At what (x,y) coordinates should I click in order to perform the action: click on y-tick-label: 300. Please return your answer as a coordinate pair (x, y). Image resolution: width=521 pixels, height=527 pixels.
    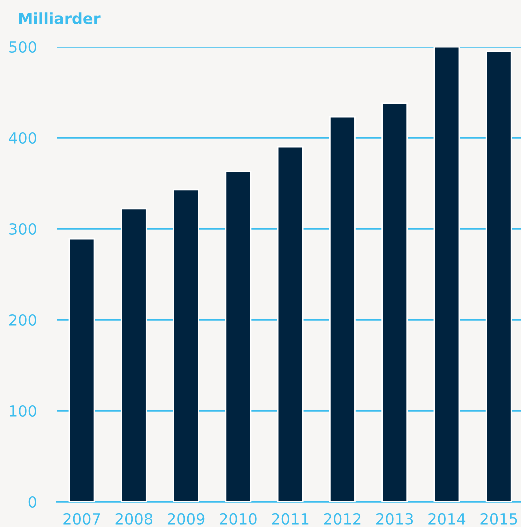
    Looking at the image, I should click on (23, 229).